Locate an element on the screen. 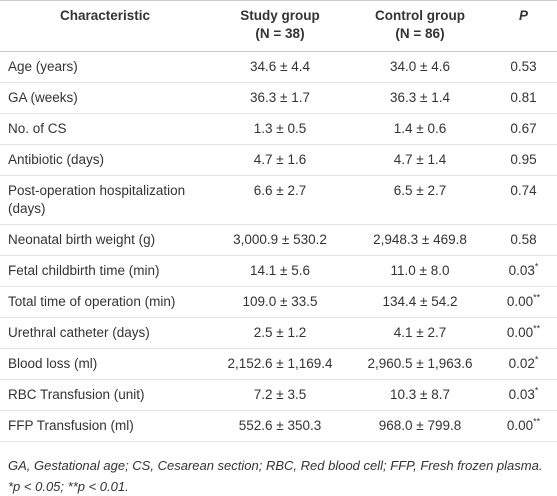  study-value: 6.6 ± 2.7 is located at coordinates (280, 200).